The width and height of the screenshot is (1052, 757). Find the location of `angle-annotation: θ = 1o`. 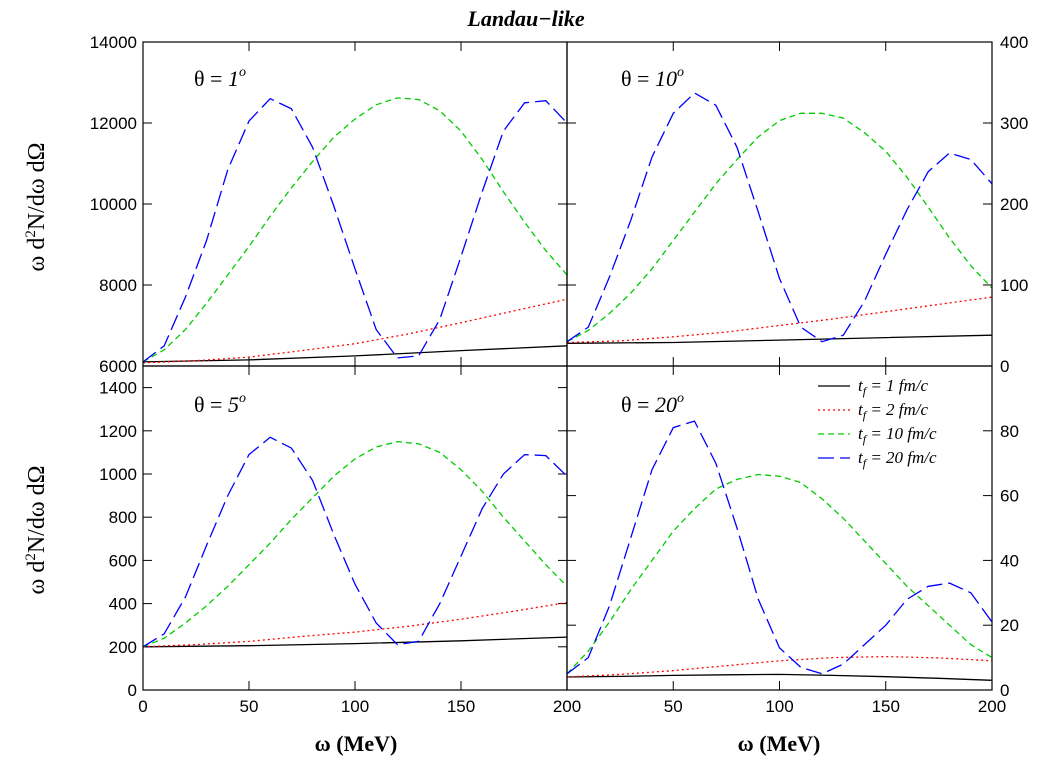

angle-annotation: θ = 1o is located at coordinates (220, 78).